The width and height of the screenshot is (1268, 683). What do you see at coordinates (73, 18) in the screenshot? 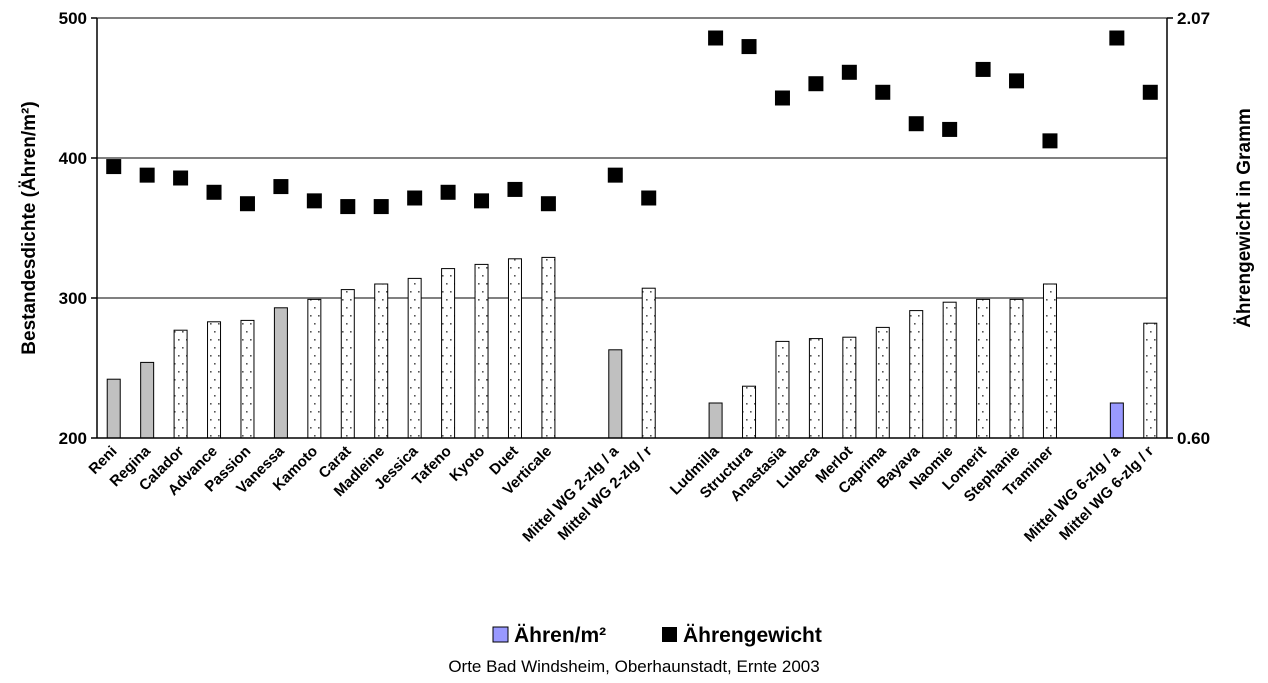
I see `y-tick-label: 500` at bounding box center [73, 18].